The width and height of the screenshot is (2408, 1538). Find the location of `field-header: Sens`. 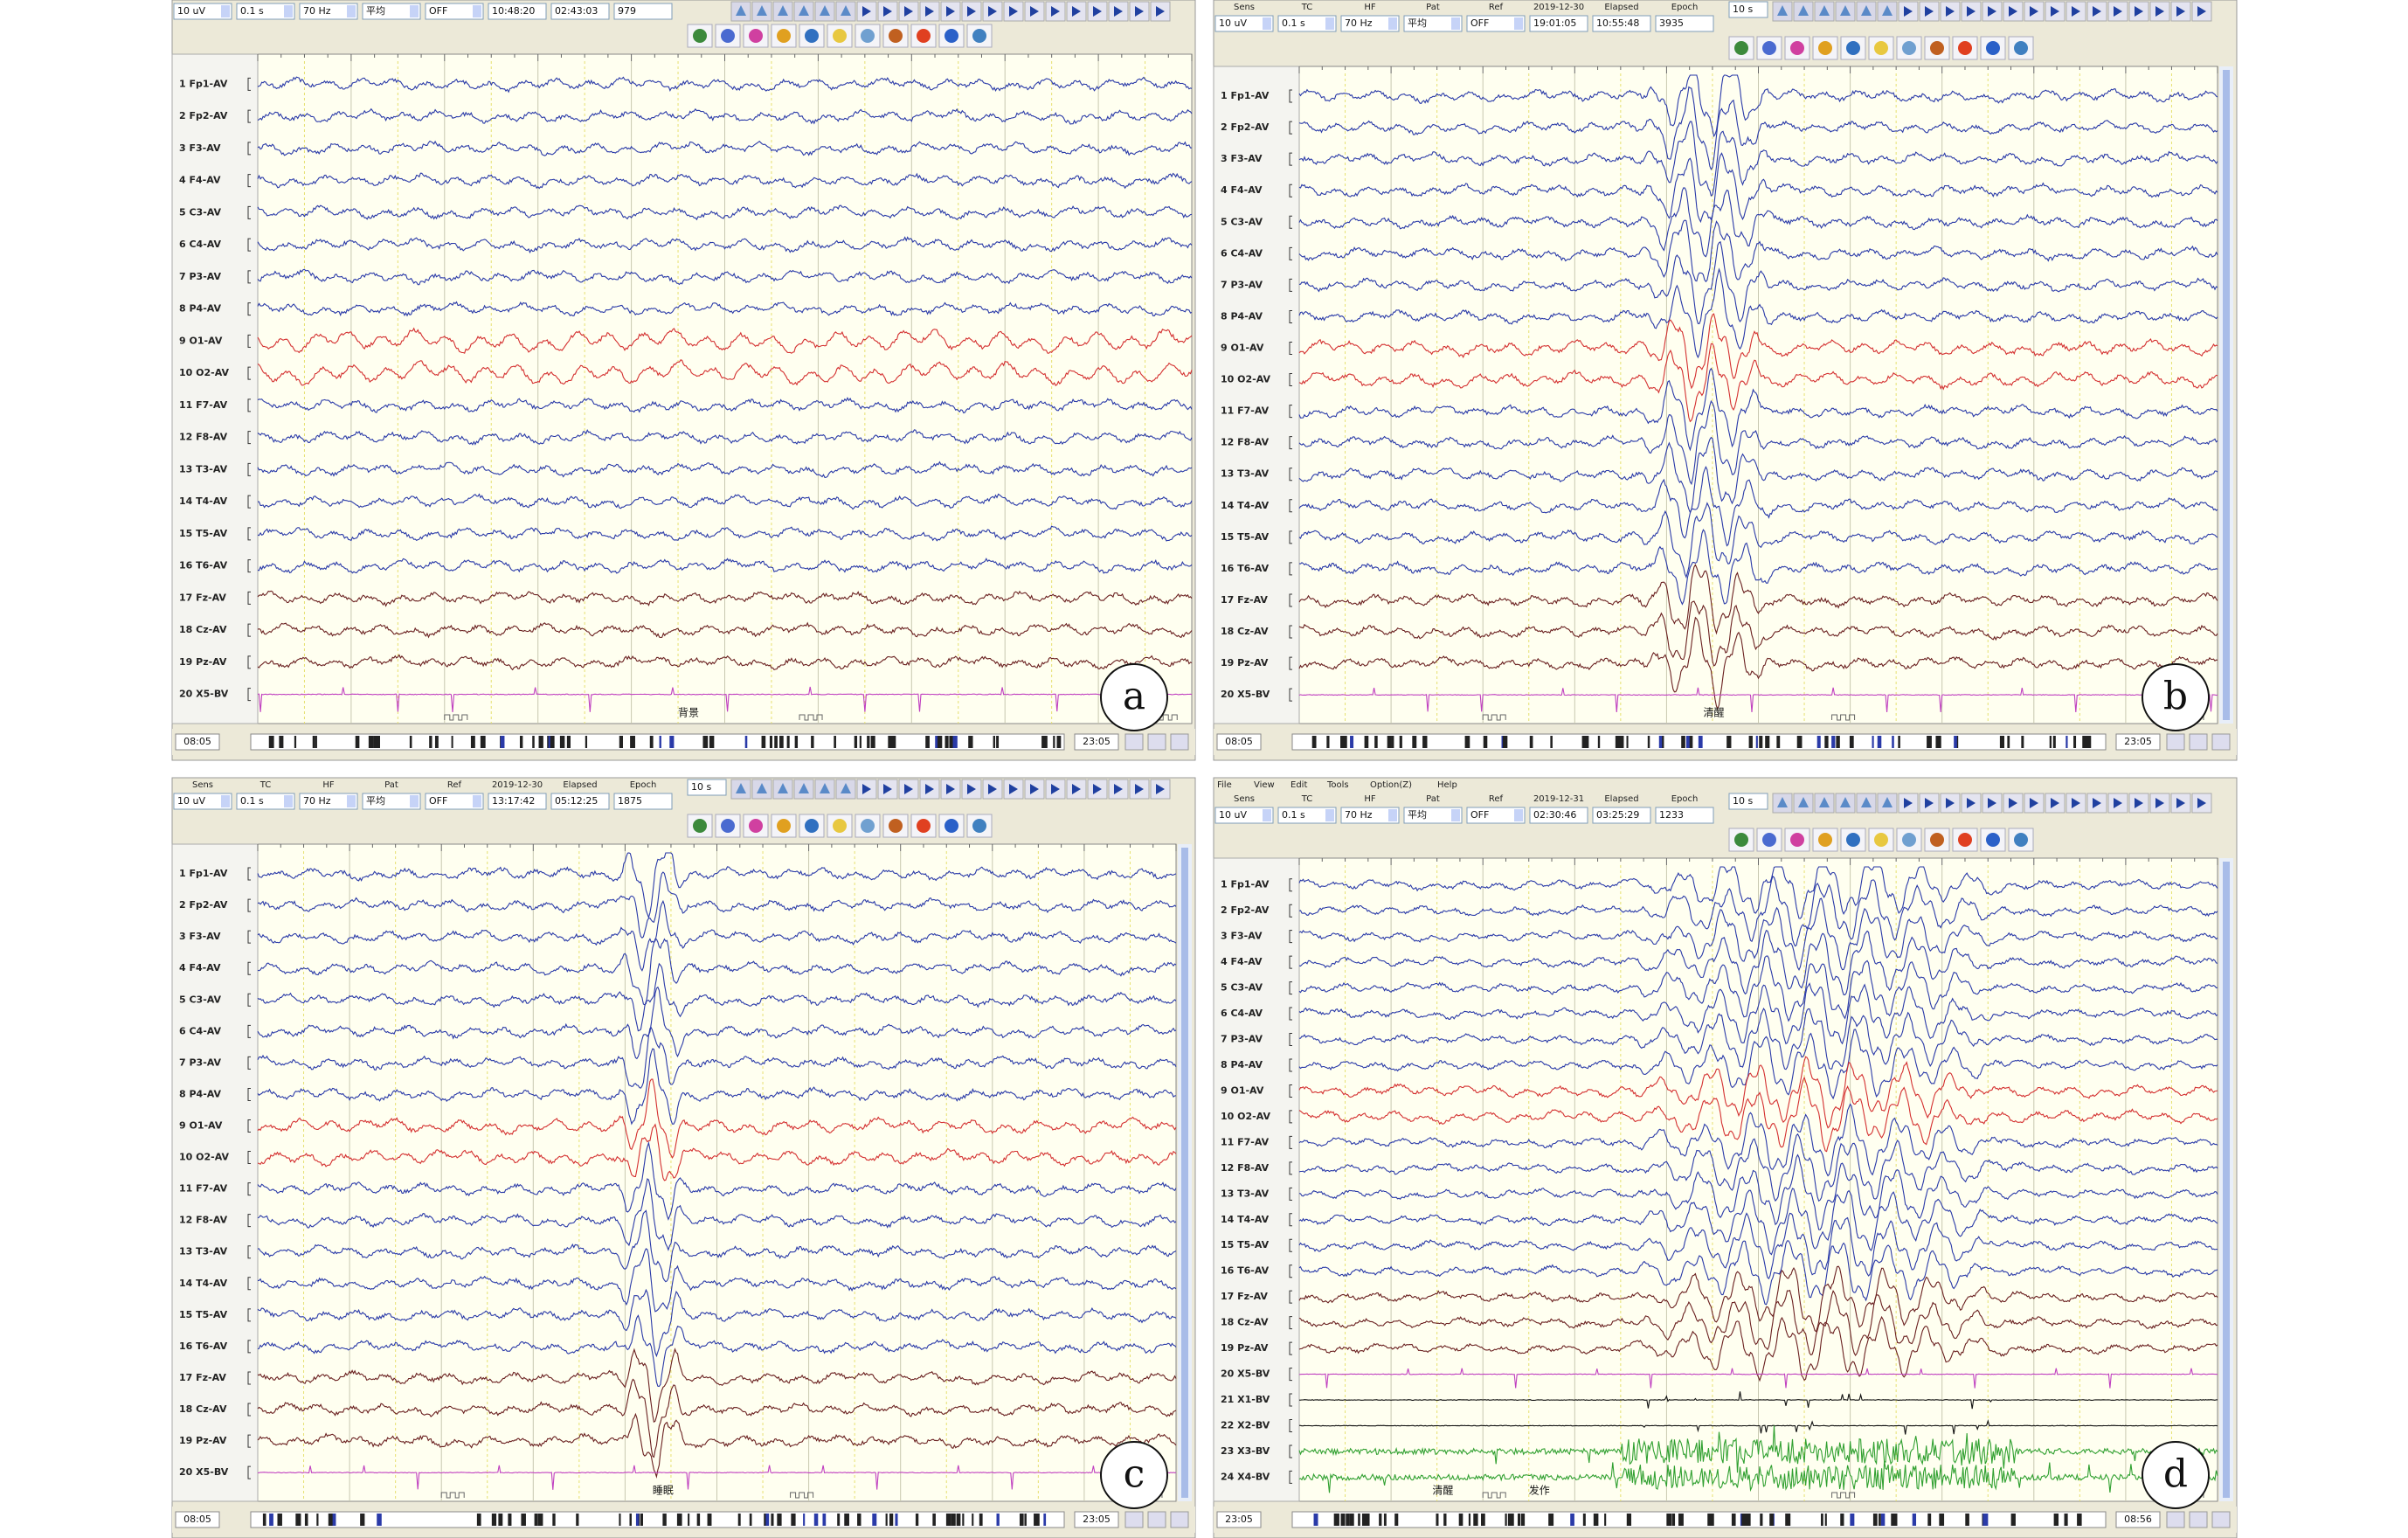

field-header: Sens is located at coordinates (1244, 8).